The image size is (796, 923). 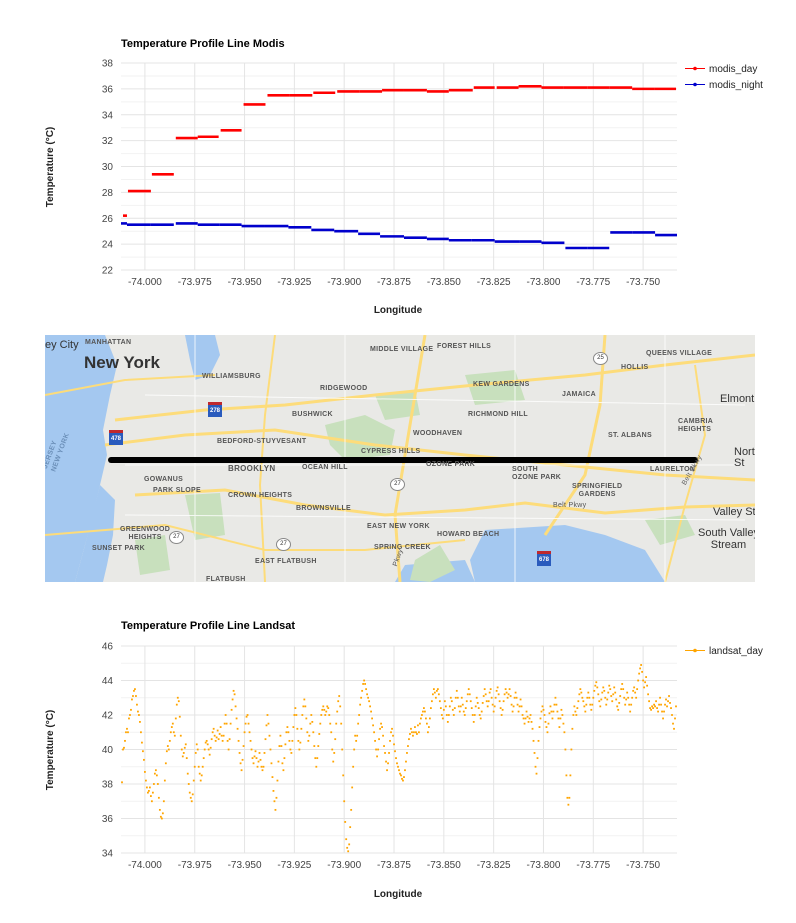 I want to click on map-label-laurelton: LAURELTON, so click(x=673, y=469).